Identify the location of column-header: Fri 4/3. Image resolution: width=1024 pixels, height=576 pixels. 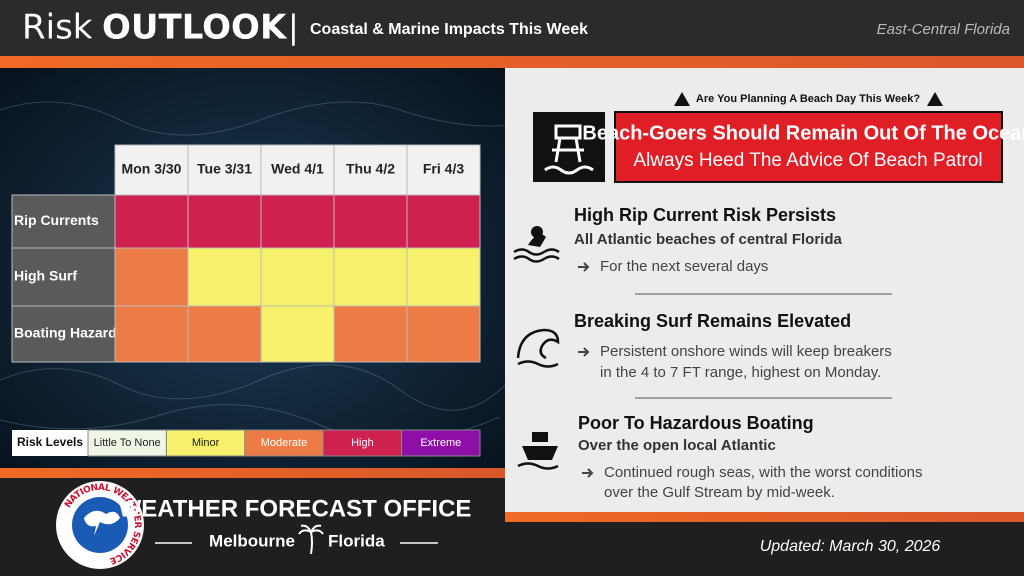
(443, 169).